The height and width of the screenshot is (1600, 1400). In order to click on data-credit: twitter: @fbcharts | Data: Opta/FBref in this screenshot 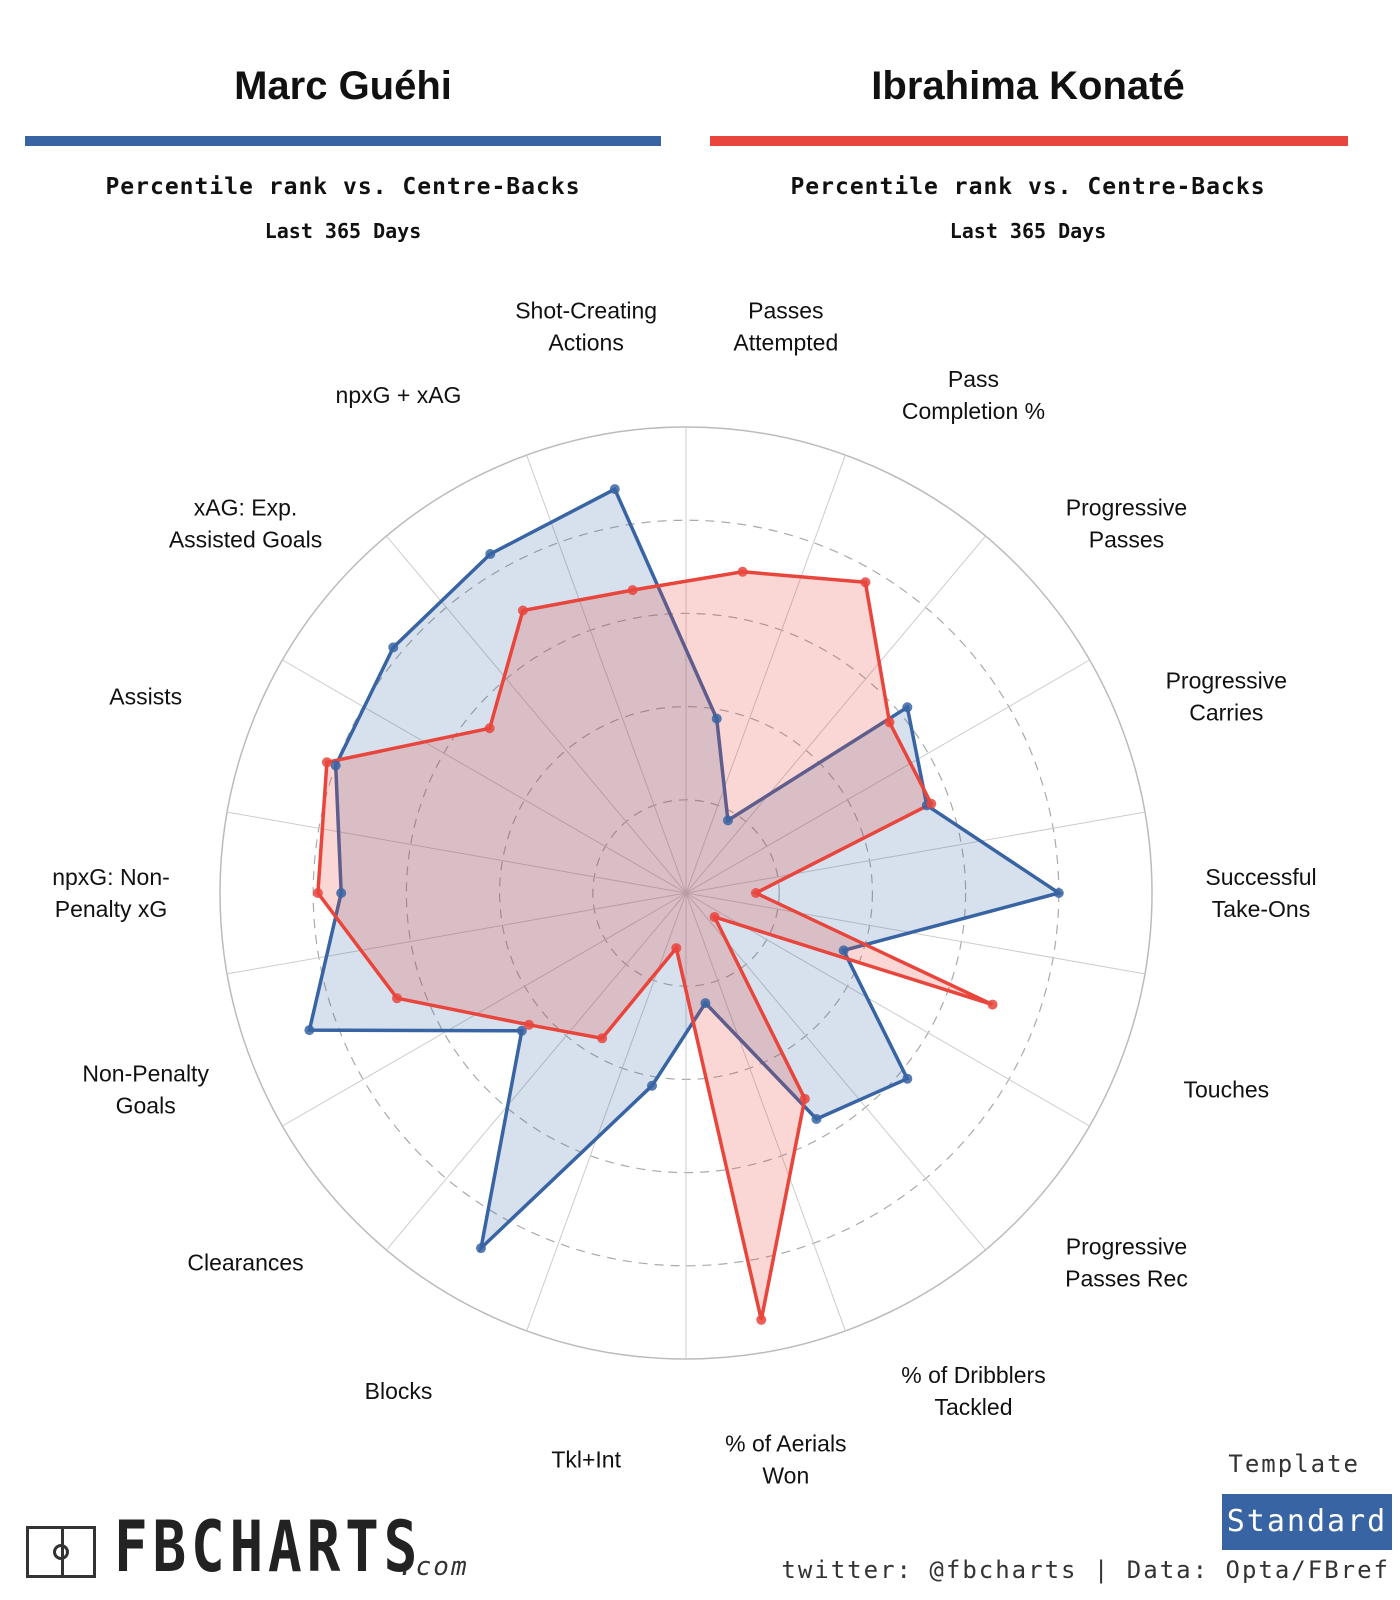, I will do `click(1085, 1570)`.